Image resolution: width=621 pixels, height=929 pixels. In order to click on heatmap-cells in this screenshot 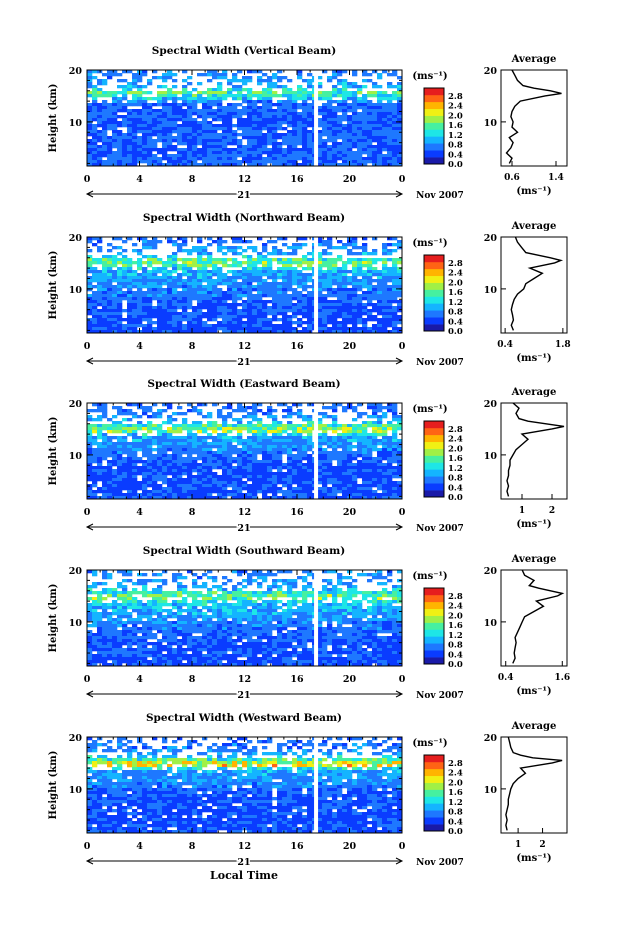, I will do `click(244, 285)`.